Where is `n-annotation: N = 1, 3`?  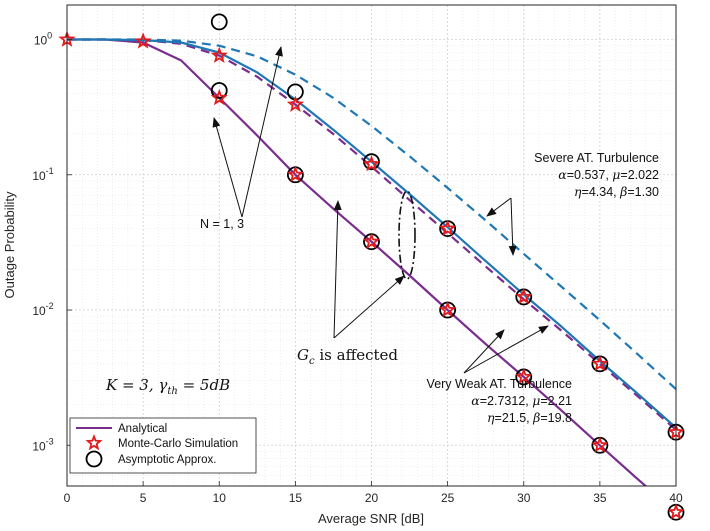
n-annotation: N = 1, 3 is located at coordinates (241, 138).